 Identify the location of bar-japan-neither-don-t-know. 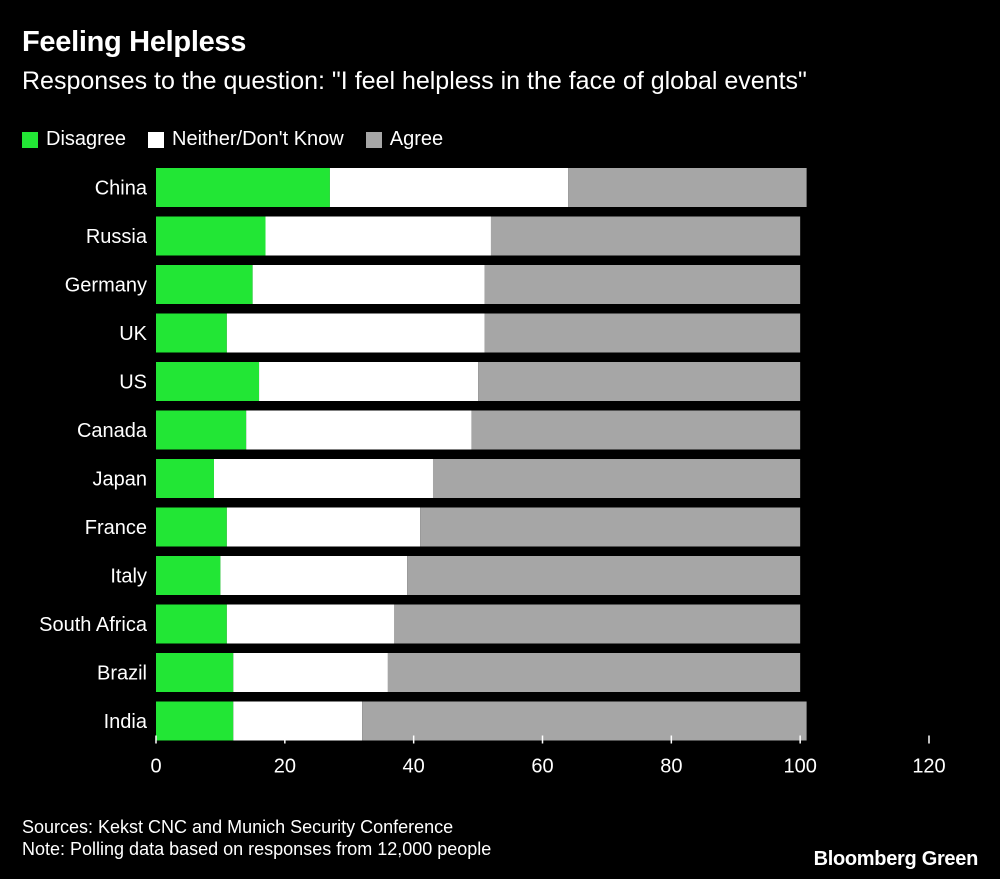
(323, 478).